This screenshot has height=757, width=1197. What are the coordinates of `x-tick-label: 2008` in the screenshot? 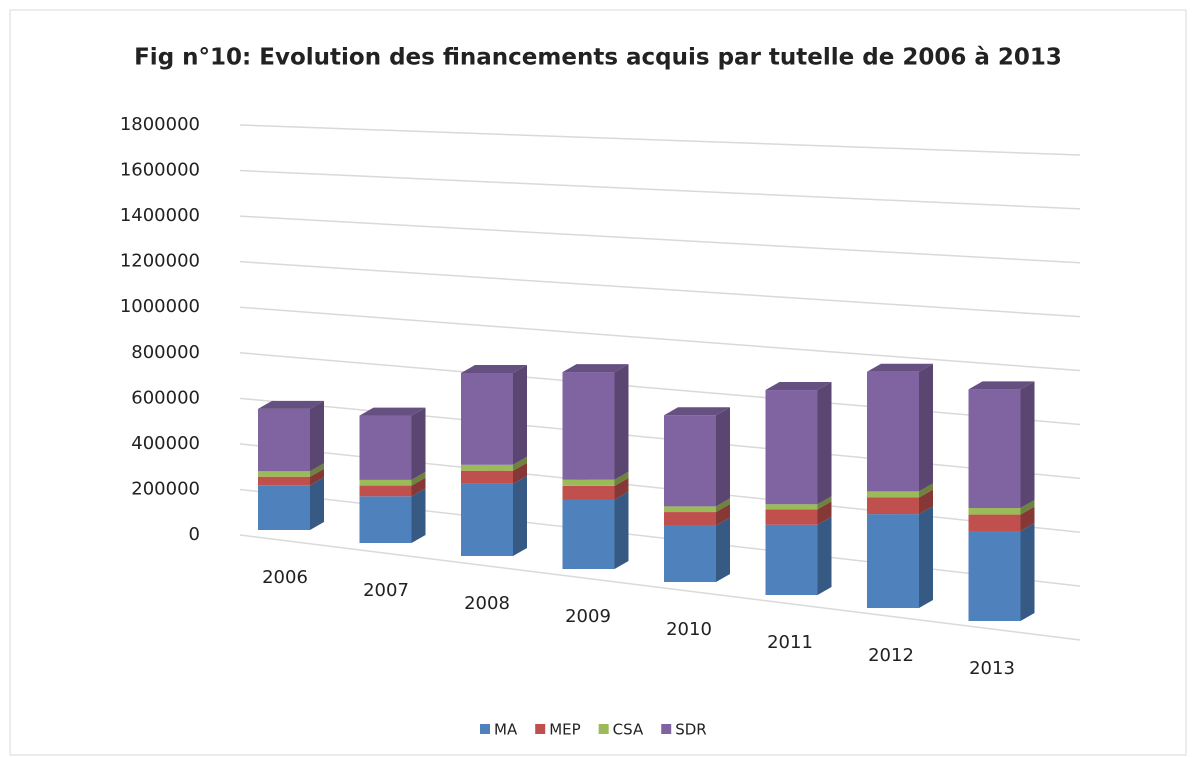 It's located at (487, 603).